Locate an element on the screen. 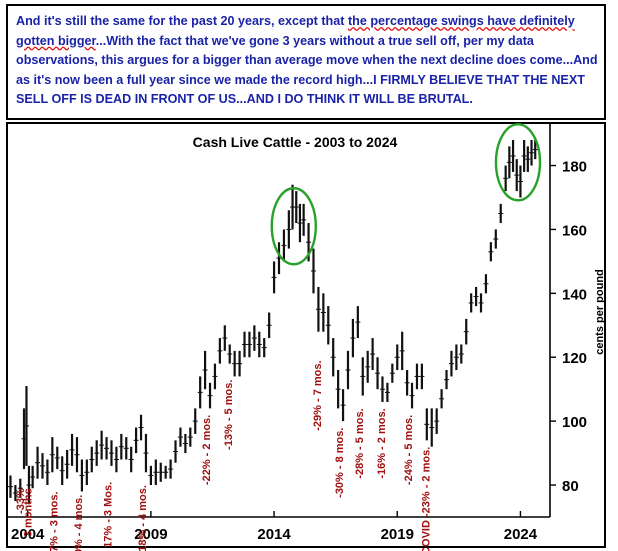 This screenshot has height=551, width=618. x-tick-label: 2019 is located at coordinates (397, 534).